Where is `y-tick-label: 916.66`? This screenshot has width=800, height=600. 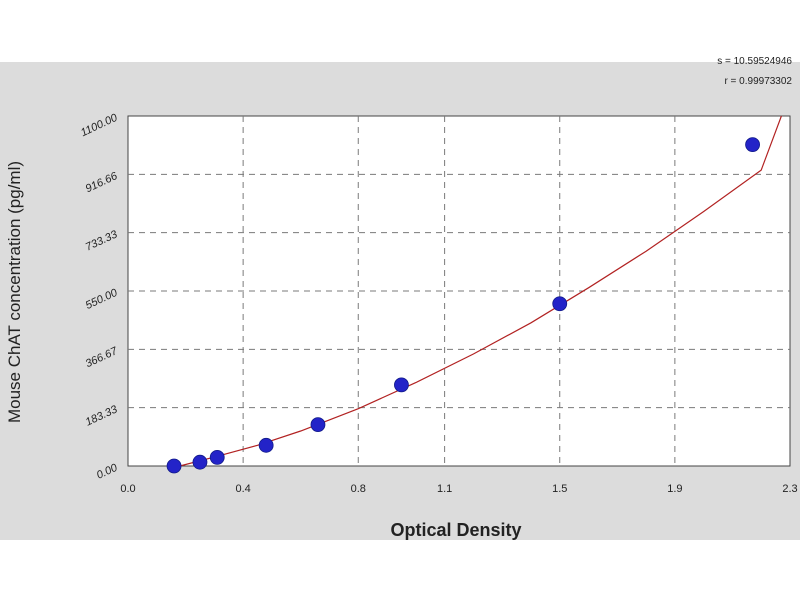
y-tick-label: 916.66 is located at coordinates (102, 182).